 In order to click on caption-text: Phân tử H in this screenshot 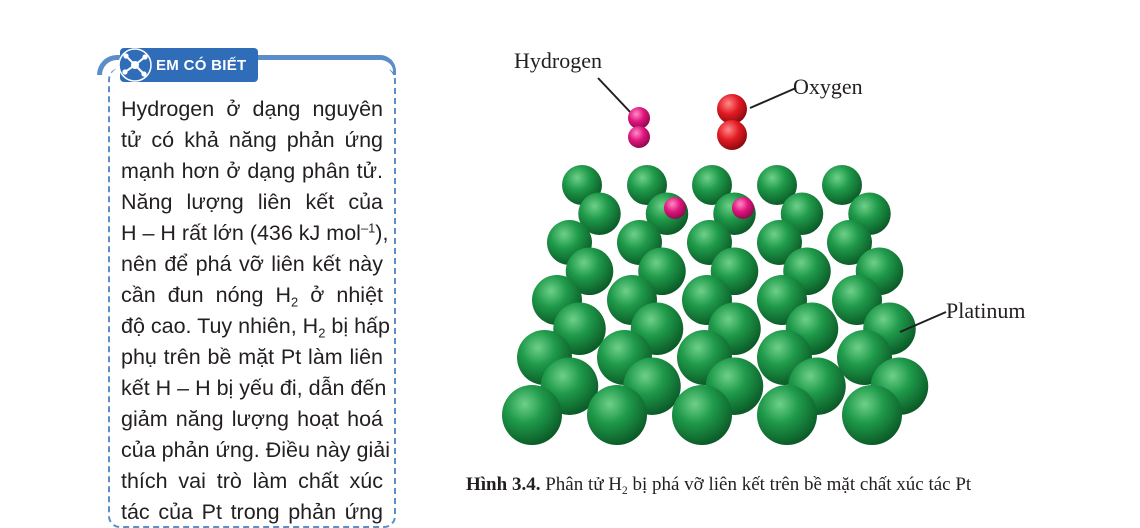, I will do `click(581, 484)`.